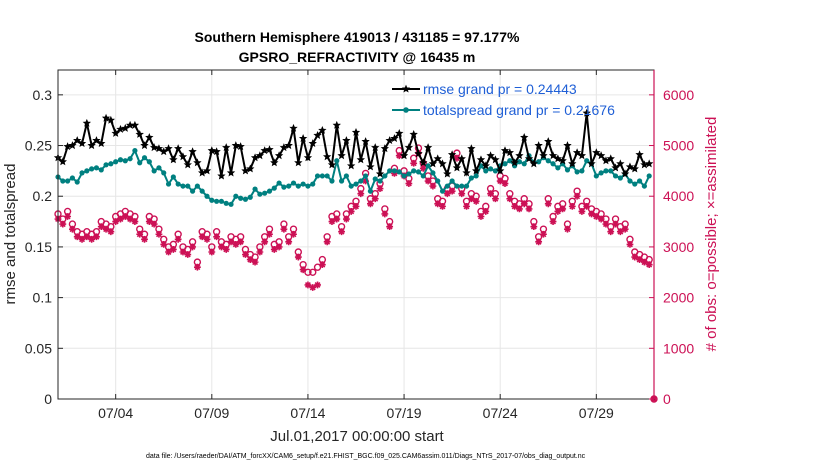 This screenshot has width=830, height=475. Describe the element at coordinates (596, 413) in the screenshot. I see `x-tick-label: 07/29` at that location.